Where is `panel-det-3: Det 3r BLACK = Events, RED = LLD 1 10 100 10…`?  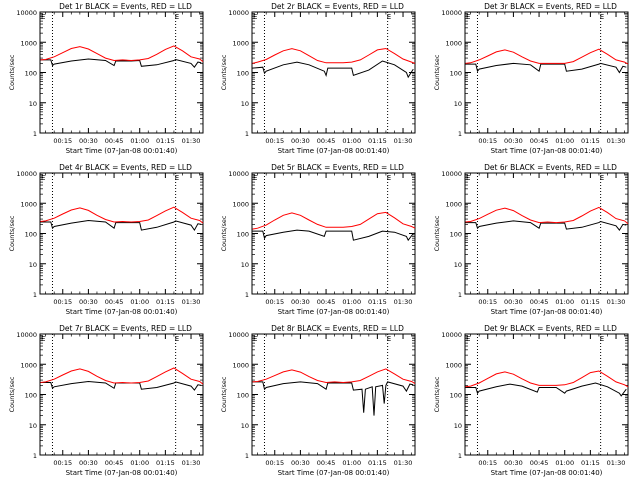 panel-det-3: Det 3r BLACK = Events, RED = LLD 1 10 100 10… is located at coordinates (531, 78).